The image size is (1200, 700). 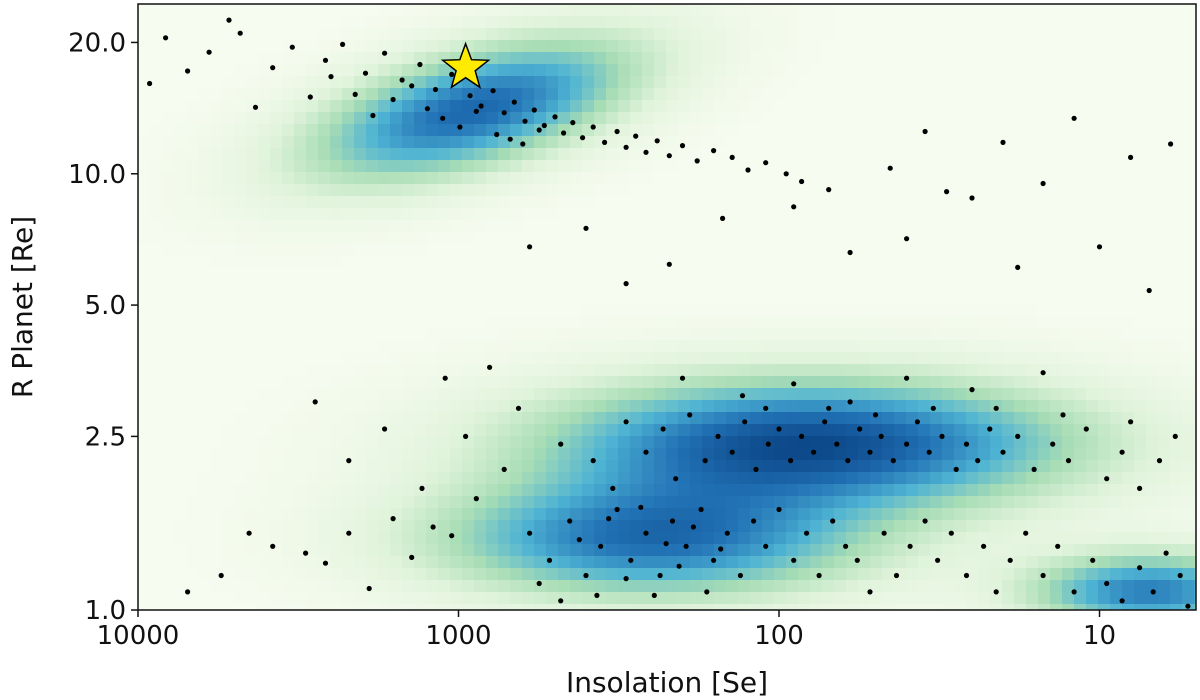 I want to click on x-tick-label: 1000, so click(x=458, y=636).